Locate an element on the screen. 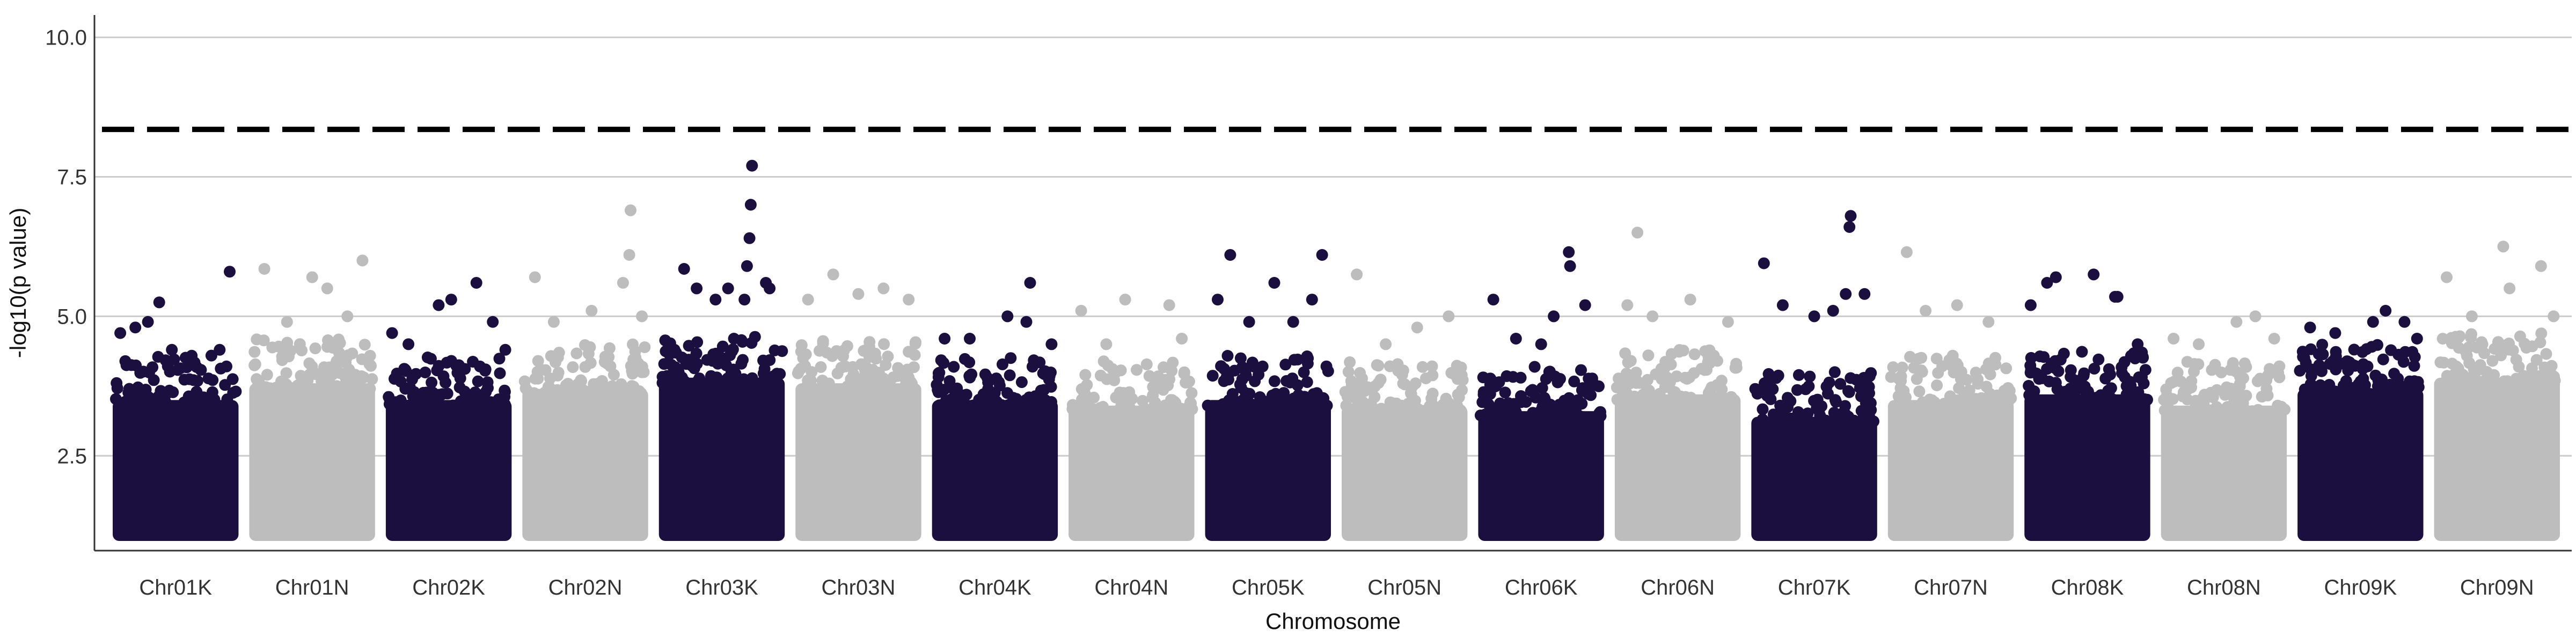 Image resolution: width=2576 pixels, height=644 pixels. chromosome-points-Chr09N is located at coordinates (2497, 315).